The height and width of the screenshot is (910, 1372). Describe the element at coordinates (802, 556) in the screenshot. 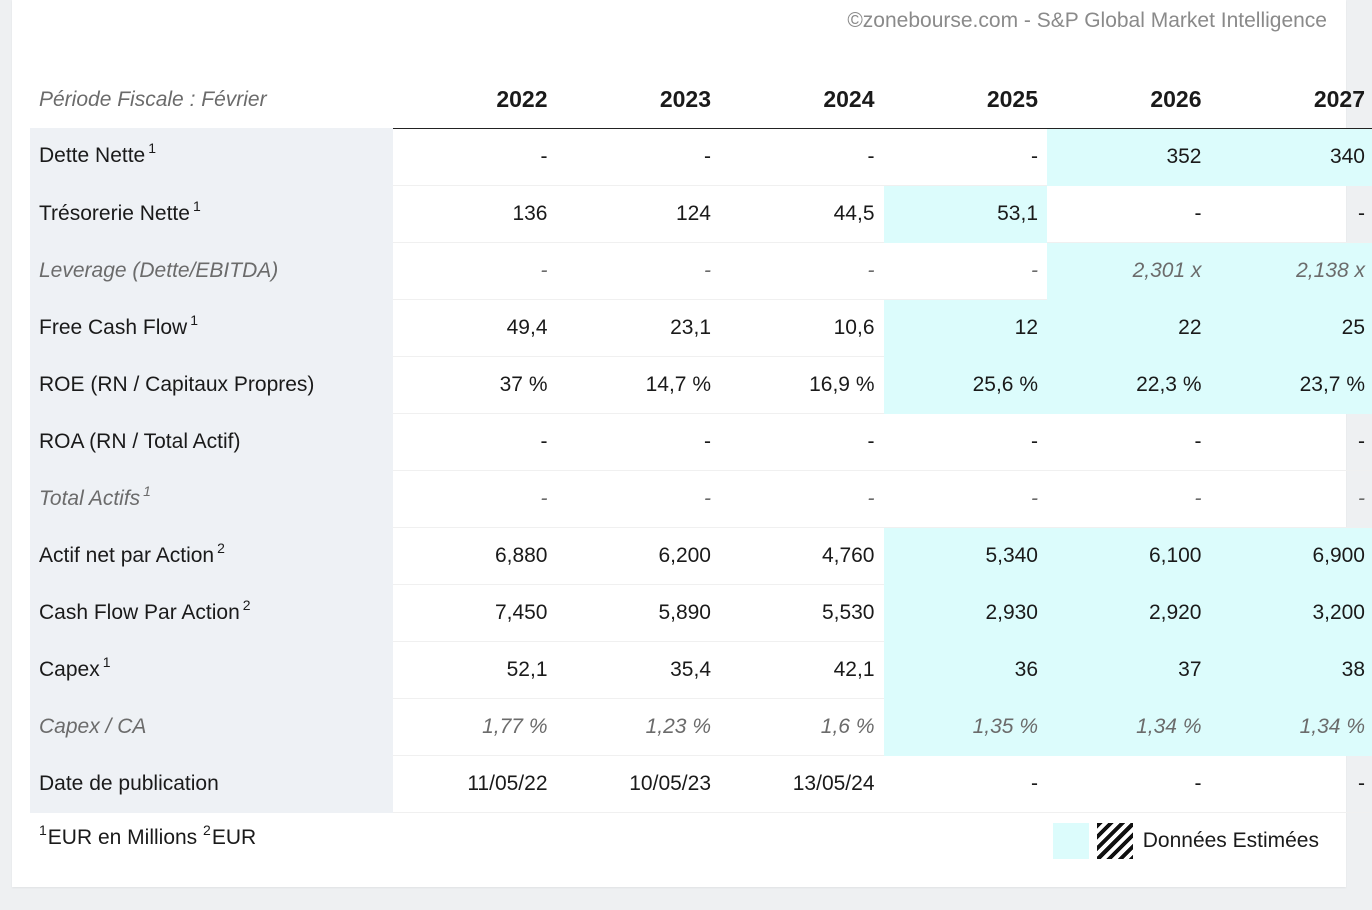

I see `table-cell: 4,760` at that location.